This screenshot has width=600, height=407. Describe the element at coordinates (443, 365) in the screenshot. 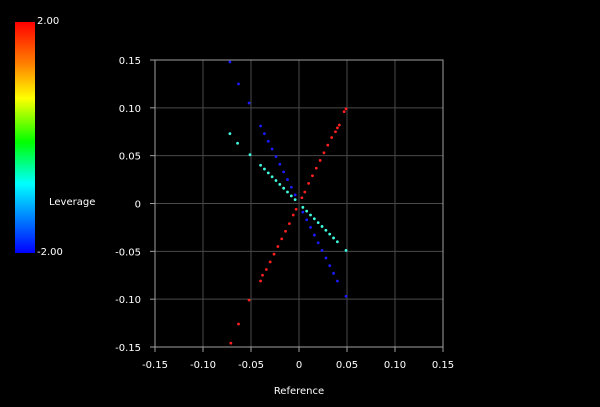

I see `x-tick-label: 0.15` at that location.